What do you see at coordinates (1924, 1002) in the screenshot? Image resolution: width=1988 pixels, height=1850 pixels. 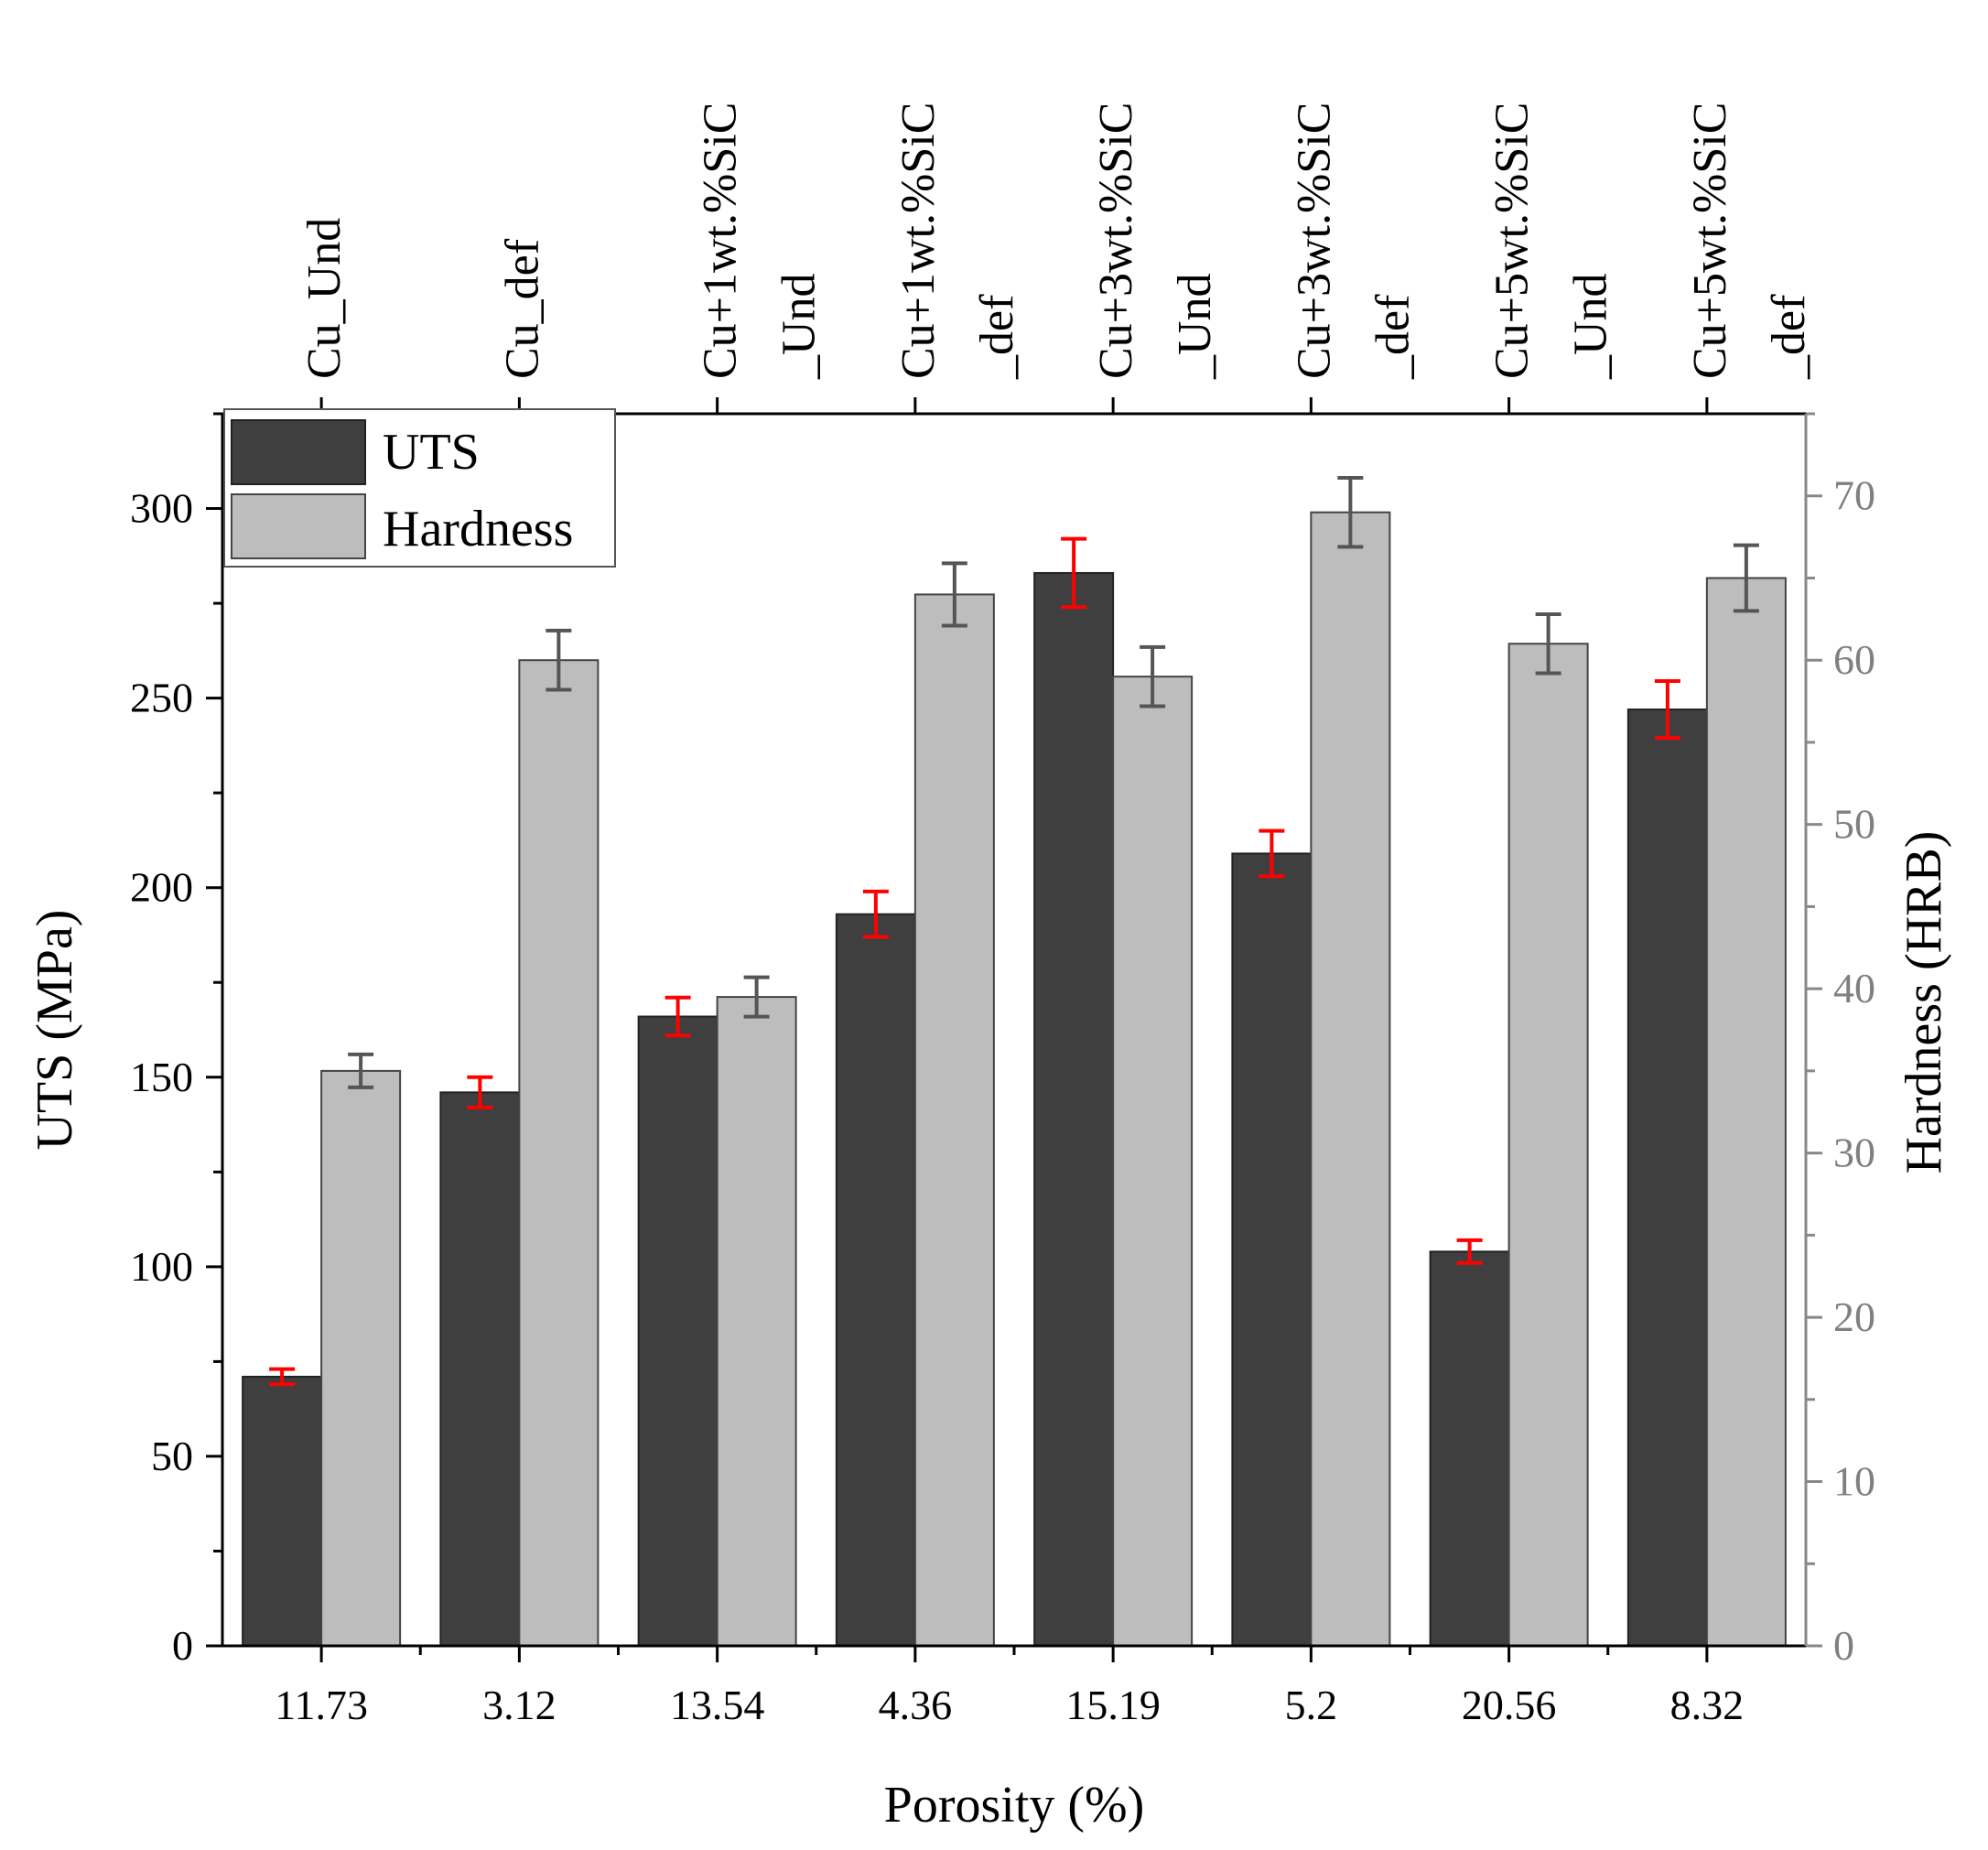 I see `y2-axis-title: Hardness (HRB)` at bounding box center [1924, 1002].